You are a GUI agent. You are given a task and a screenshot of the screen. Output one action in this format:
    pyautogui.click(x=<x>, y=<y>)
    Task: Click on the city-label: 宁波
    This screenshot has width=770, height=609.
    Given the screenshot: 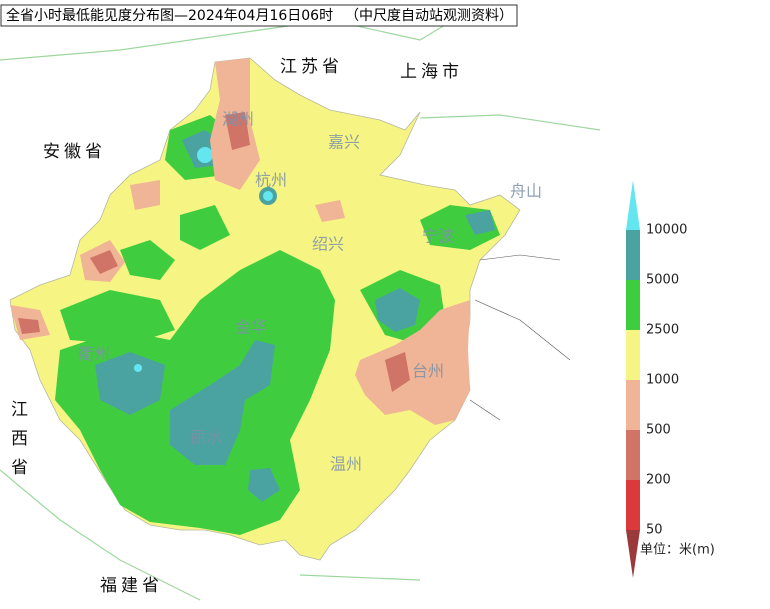 What is the action you would take?
    pyautogui.click(x=438, y=236)
    